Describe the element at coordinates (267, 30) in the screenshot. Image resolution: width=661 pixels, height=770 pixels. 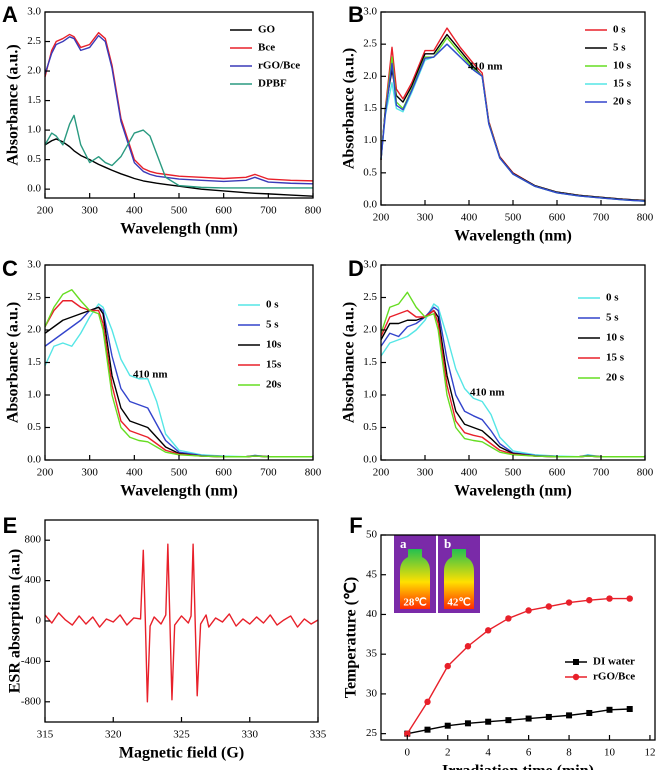
I see `legend-label: GO` at that location.